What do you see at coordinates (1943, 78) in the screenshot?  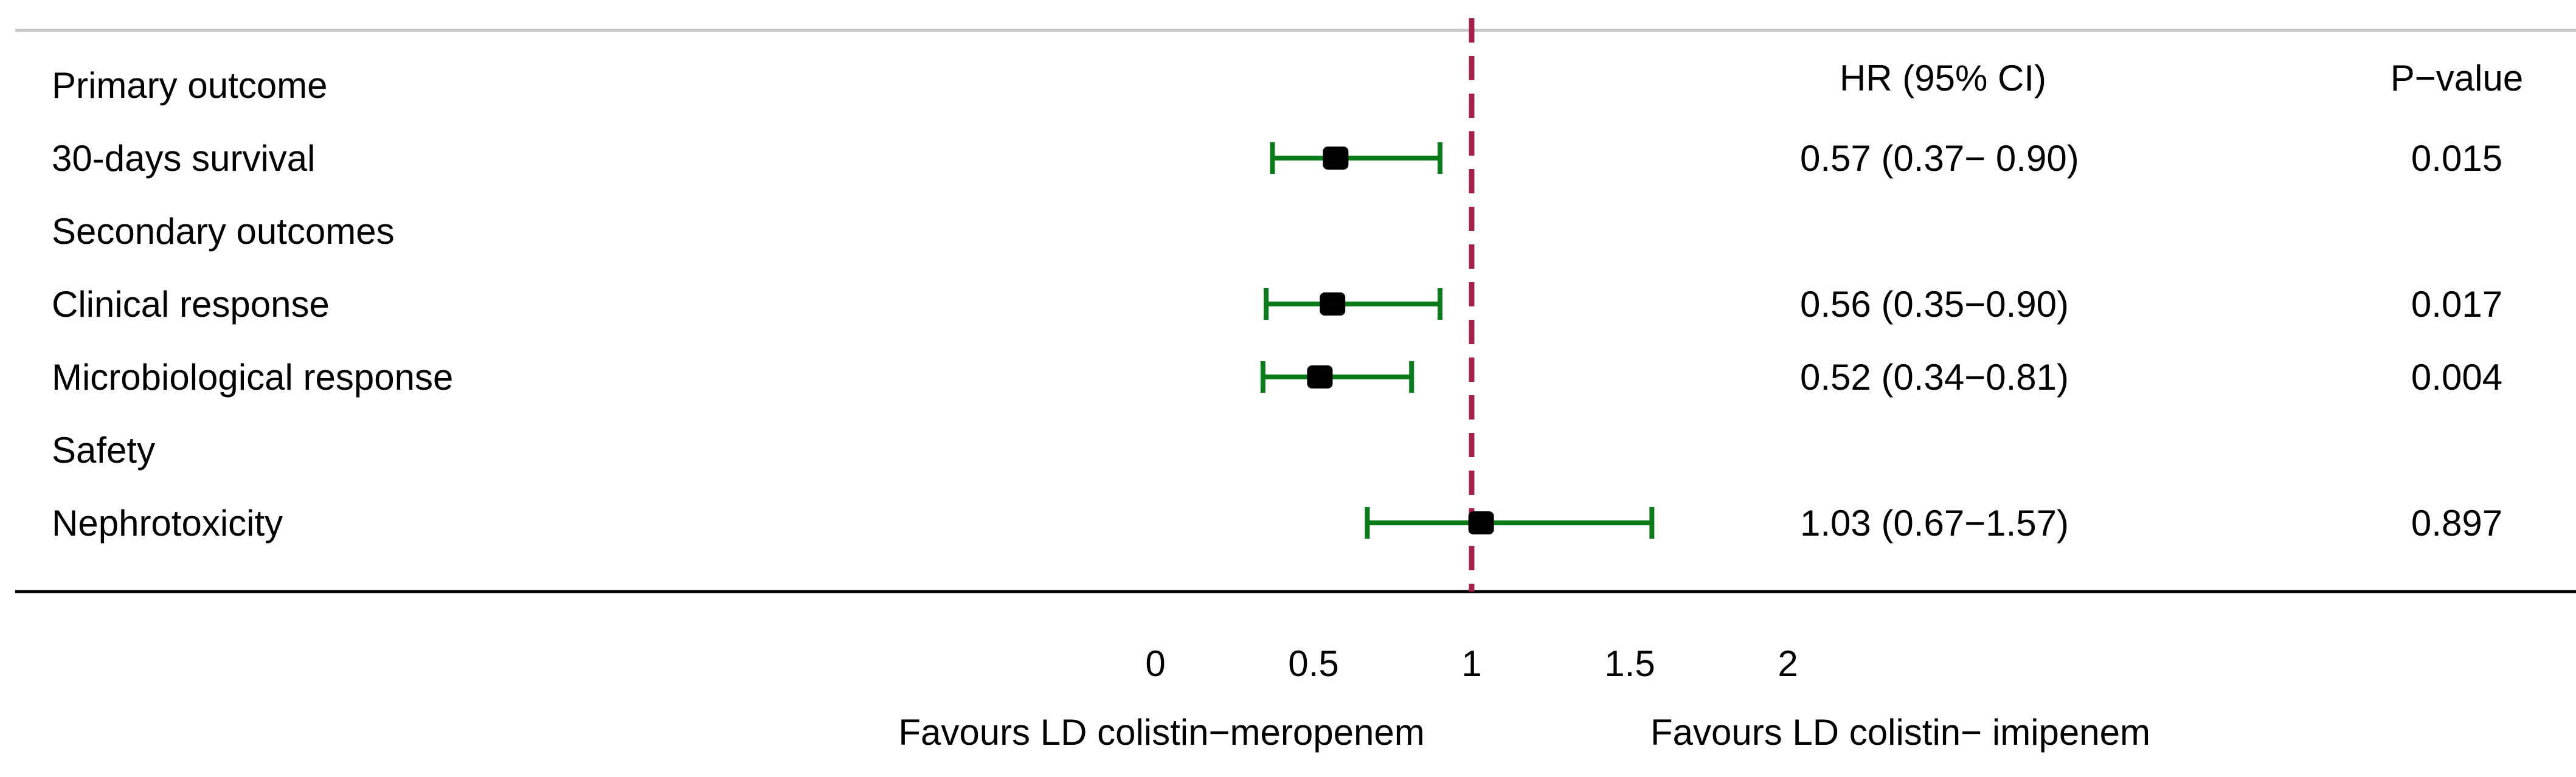 I see `estimate-column-header: HR (95% CI)` at bounding box center [1943, 78].